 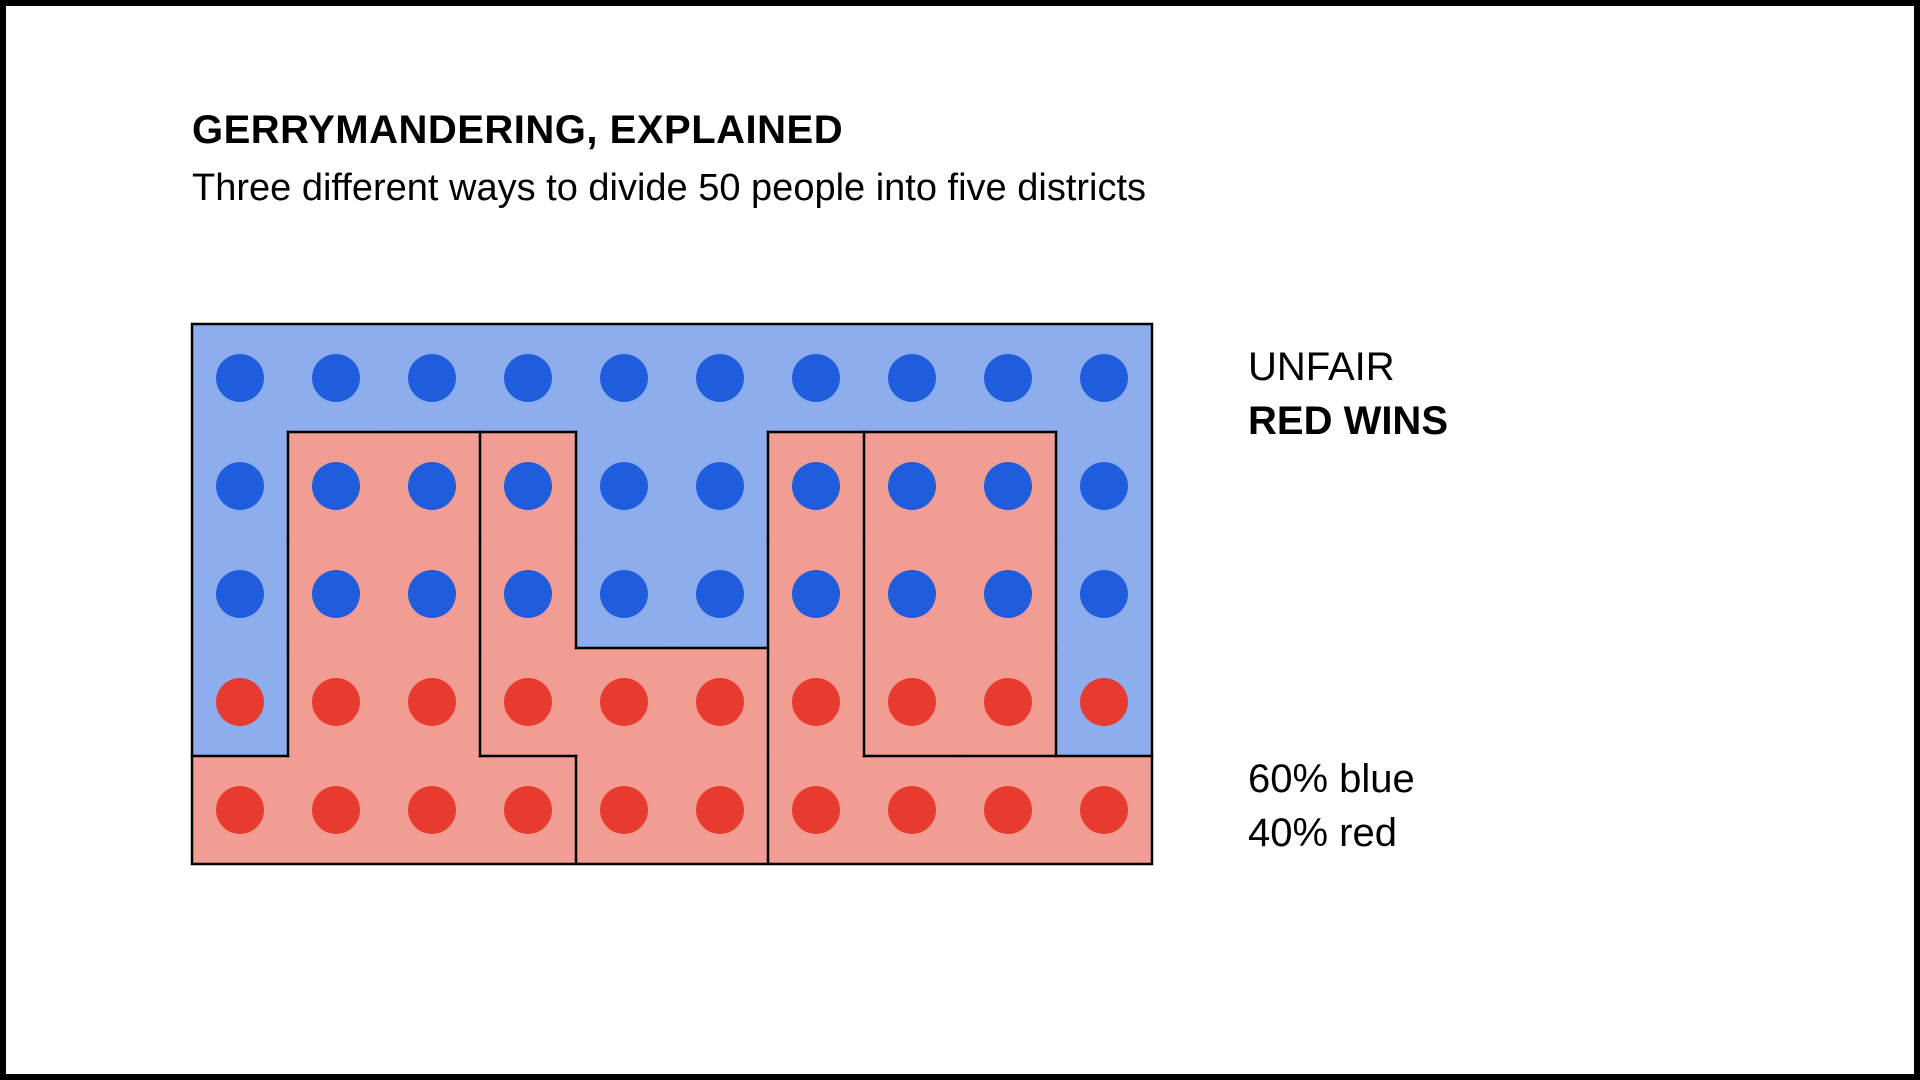 What do you see at coordinates (1321, 367) in the screenshot?
I see `verdict-label: UNFAIR` at bounding box center [1321, 367].